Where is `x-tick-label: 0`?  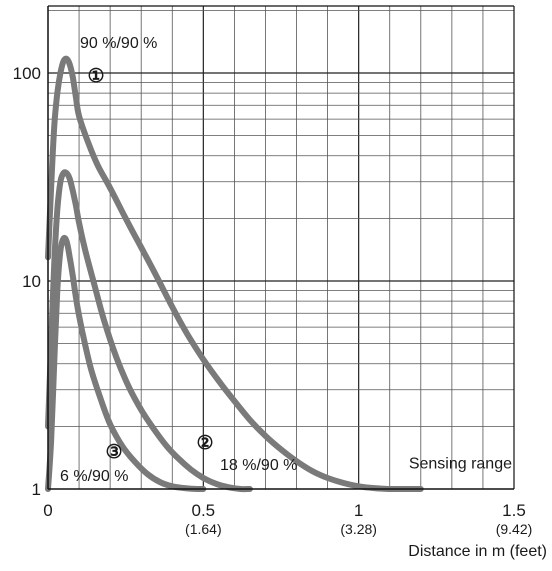 x-tick-label: 0 is located at coordinates (47, 510).